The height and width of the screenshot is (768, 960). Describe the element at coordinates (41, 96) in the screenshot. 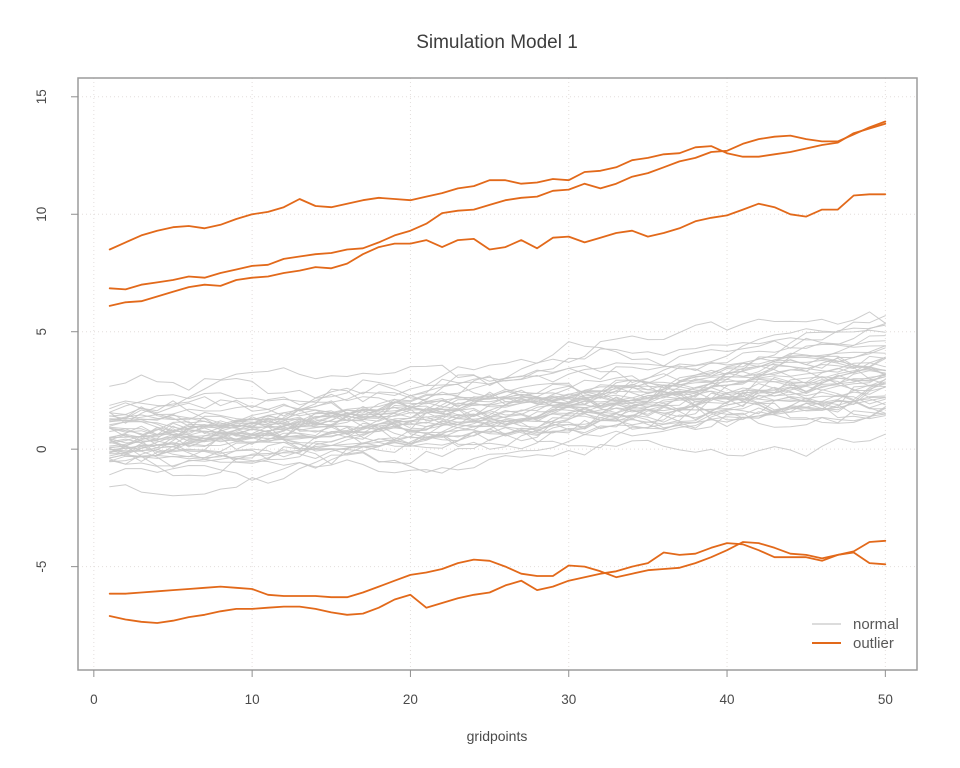

I see `y-tick-label: 15` at that location.